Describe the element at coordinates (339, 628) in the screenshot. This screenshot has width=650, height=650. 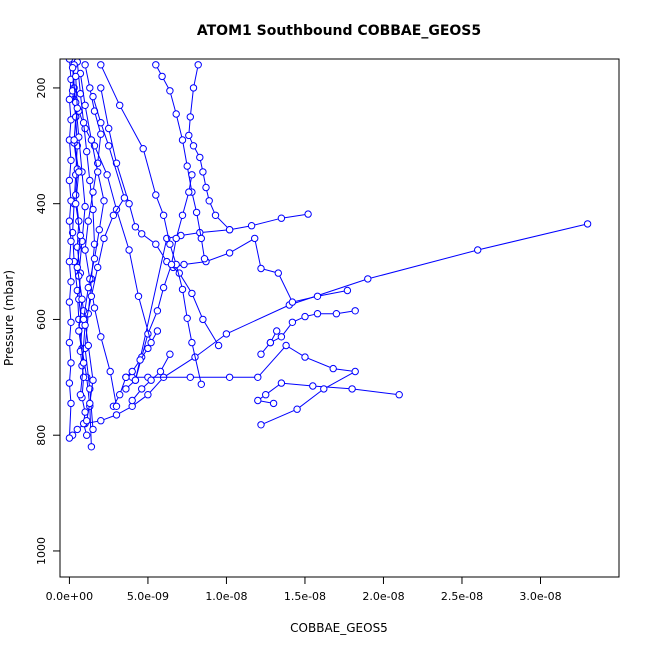
I see `x-axis-title: COBBAE_GEOS5` at that location.